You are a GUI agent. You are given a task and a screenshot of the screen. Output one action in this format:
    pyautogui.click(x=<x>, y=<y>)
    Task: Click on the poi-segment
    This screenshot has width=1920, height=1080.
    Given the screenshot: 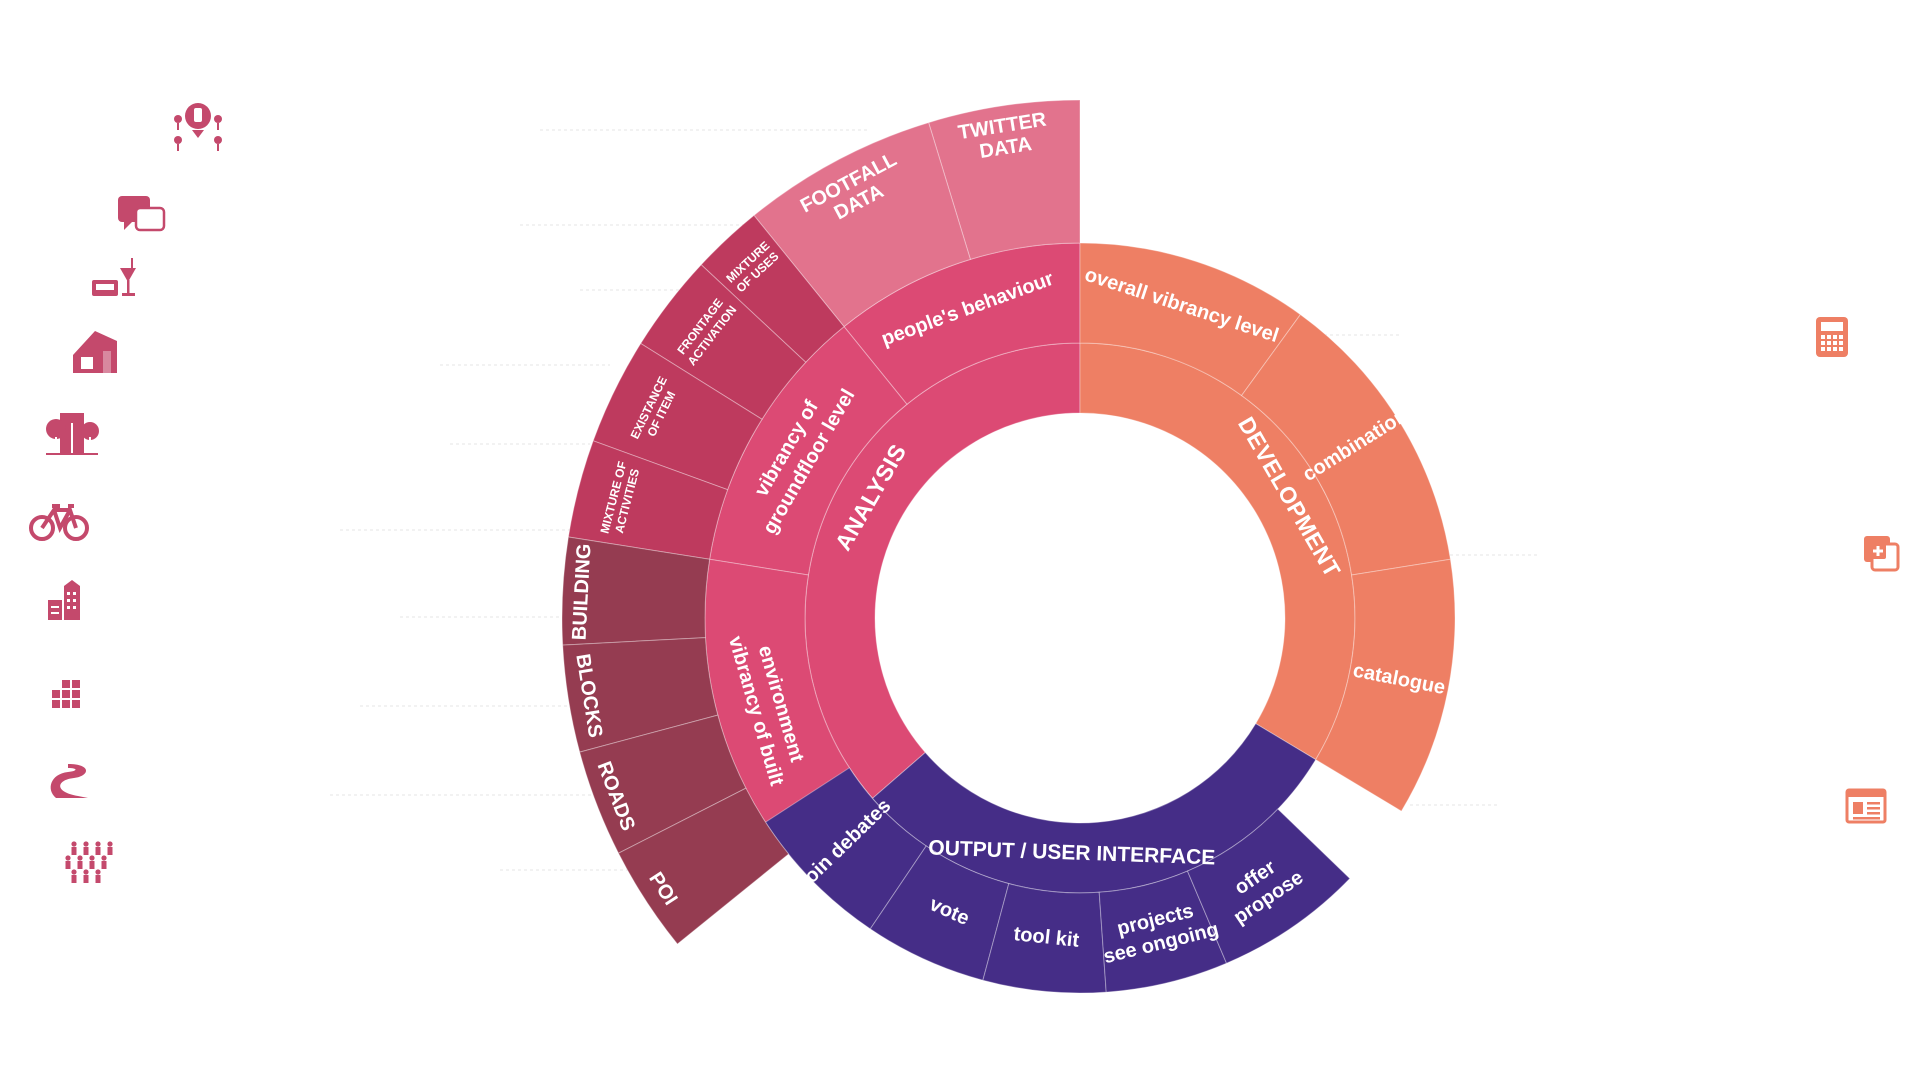 What is the action you would take?
    pyautogui.click(x=703, y=866)
    